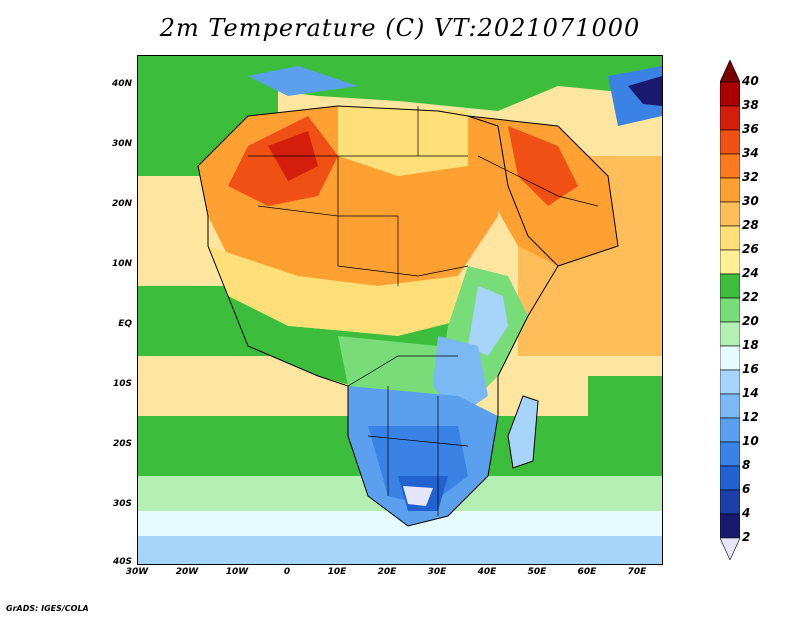 This screenshot has width=800, height=618. Describe the element at coordinates (121, 204) in the screenshot. I see `lat-label-20n: 20N` at that location.